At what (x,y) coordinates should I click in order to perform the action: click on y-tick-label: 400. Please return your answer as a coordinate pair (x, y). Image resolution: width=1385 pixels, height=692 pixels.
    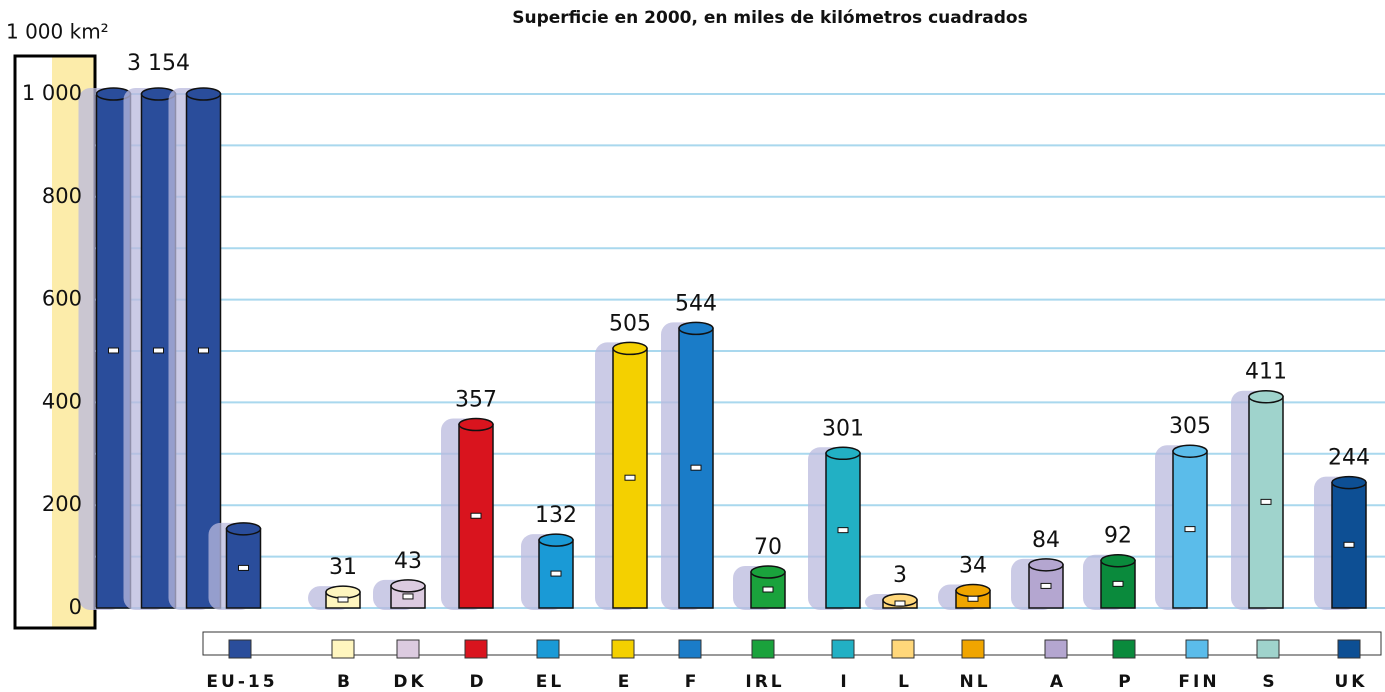
    Looking at the image, I should click on (62, 401).